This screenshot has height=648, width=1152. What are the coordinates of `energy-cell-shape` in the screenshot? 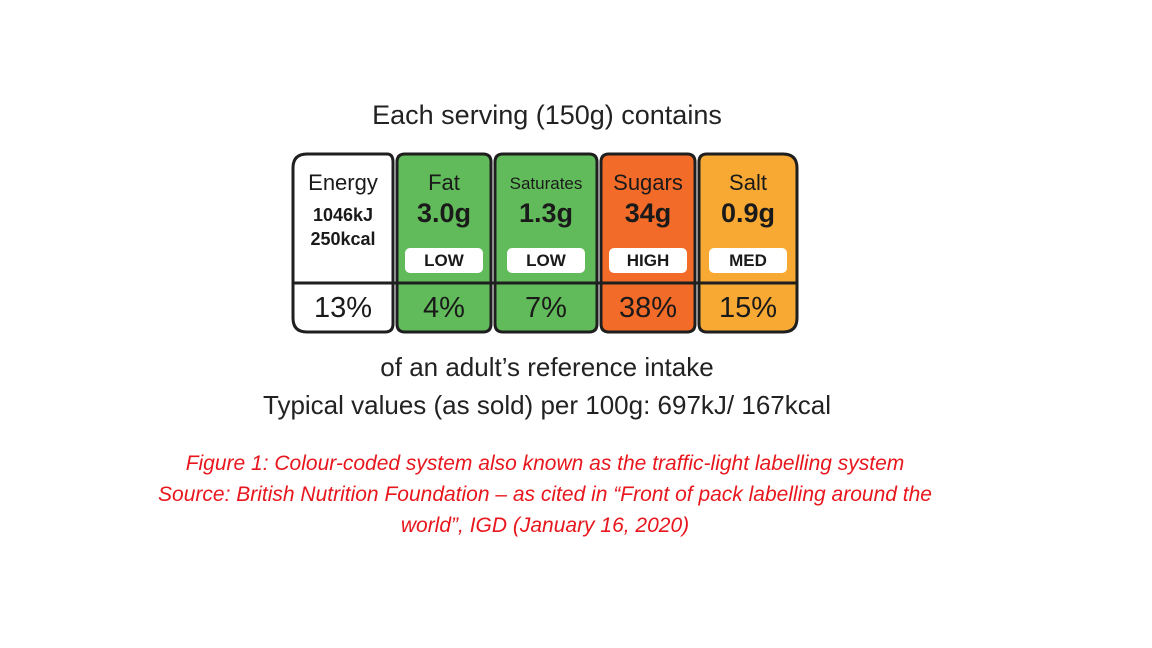 It's located at (343, 243).